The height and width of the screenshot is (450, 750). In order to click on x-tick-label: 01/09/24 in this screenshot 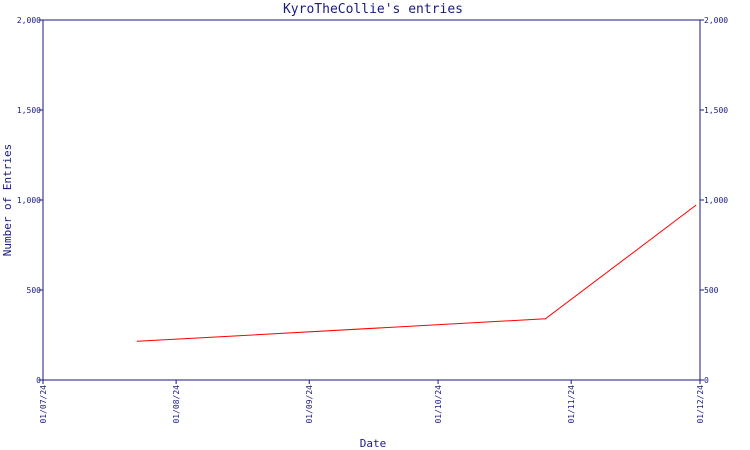, I will do `click(309, 404)`.